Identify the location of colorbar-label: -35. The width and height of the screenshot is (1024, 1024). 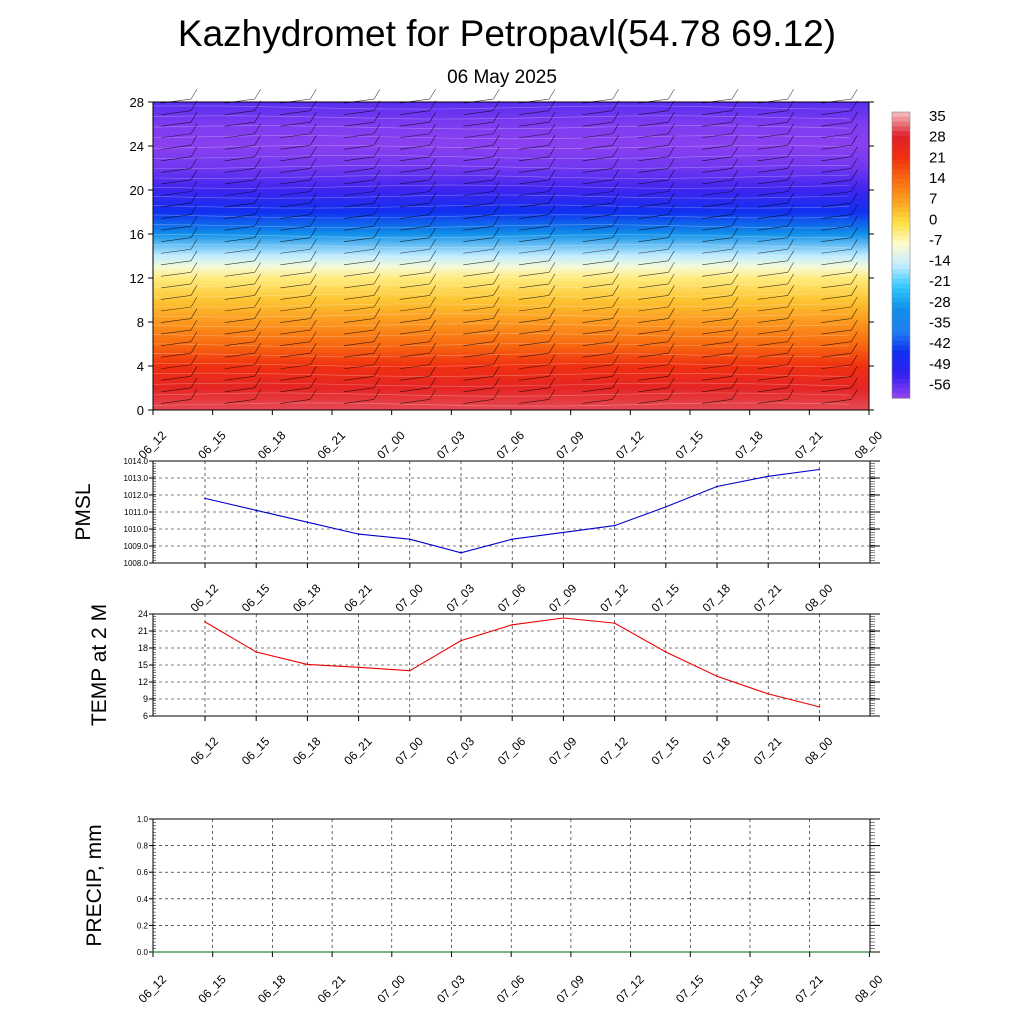
(940, 323).